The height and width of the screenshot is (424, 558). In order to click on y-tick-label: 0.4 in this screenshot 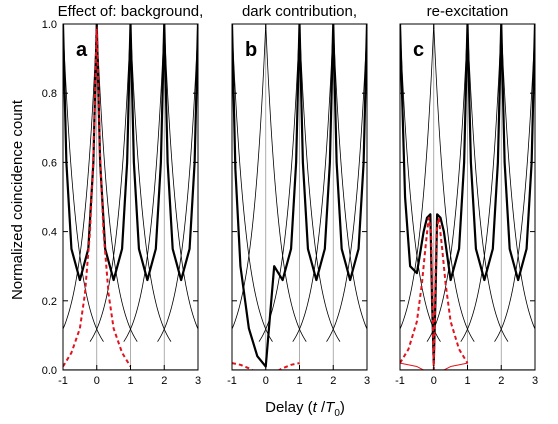, I will do `click(49, 233)`.